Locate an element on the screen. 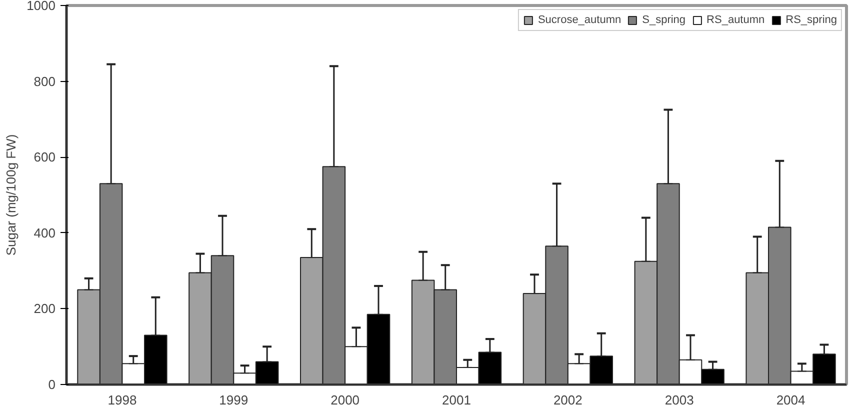  x-tick-label: 2001 is located at coordinates (456, 399).